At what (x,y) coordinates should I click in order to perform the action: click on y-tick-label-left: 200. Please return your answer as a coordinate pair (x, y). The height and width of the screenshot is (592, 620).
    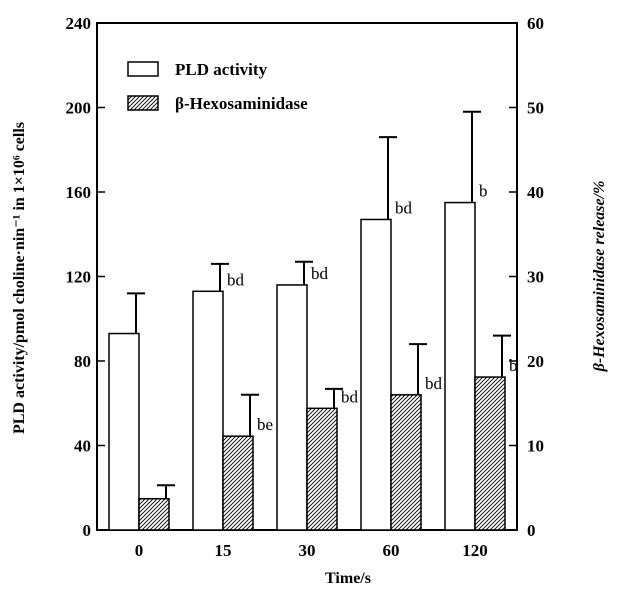
    Looking at the image, I should click on (79, 108).